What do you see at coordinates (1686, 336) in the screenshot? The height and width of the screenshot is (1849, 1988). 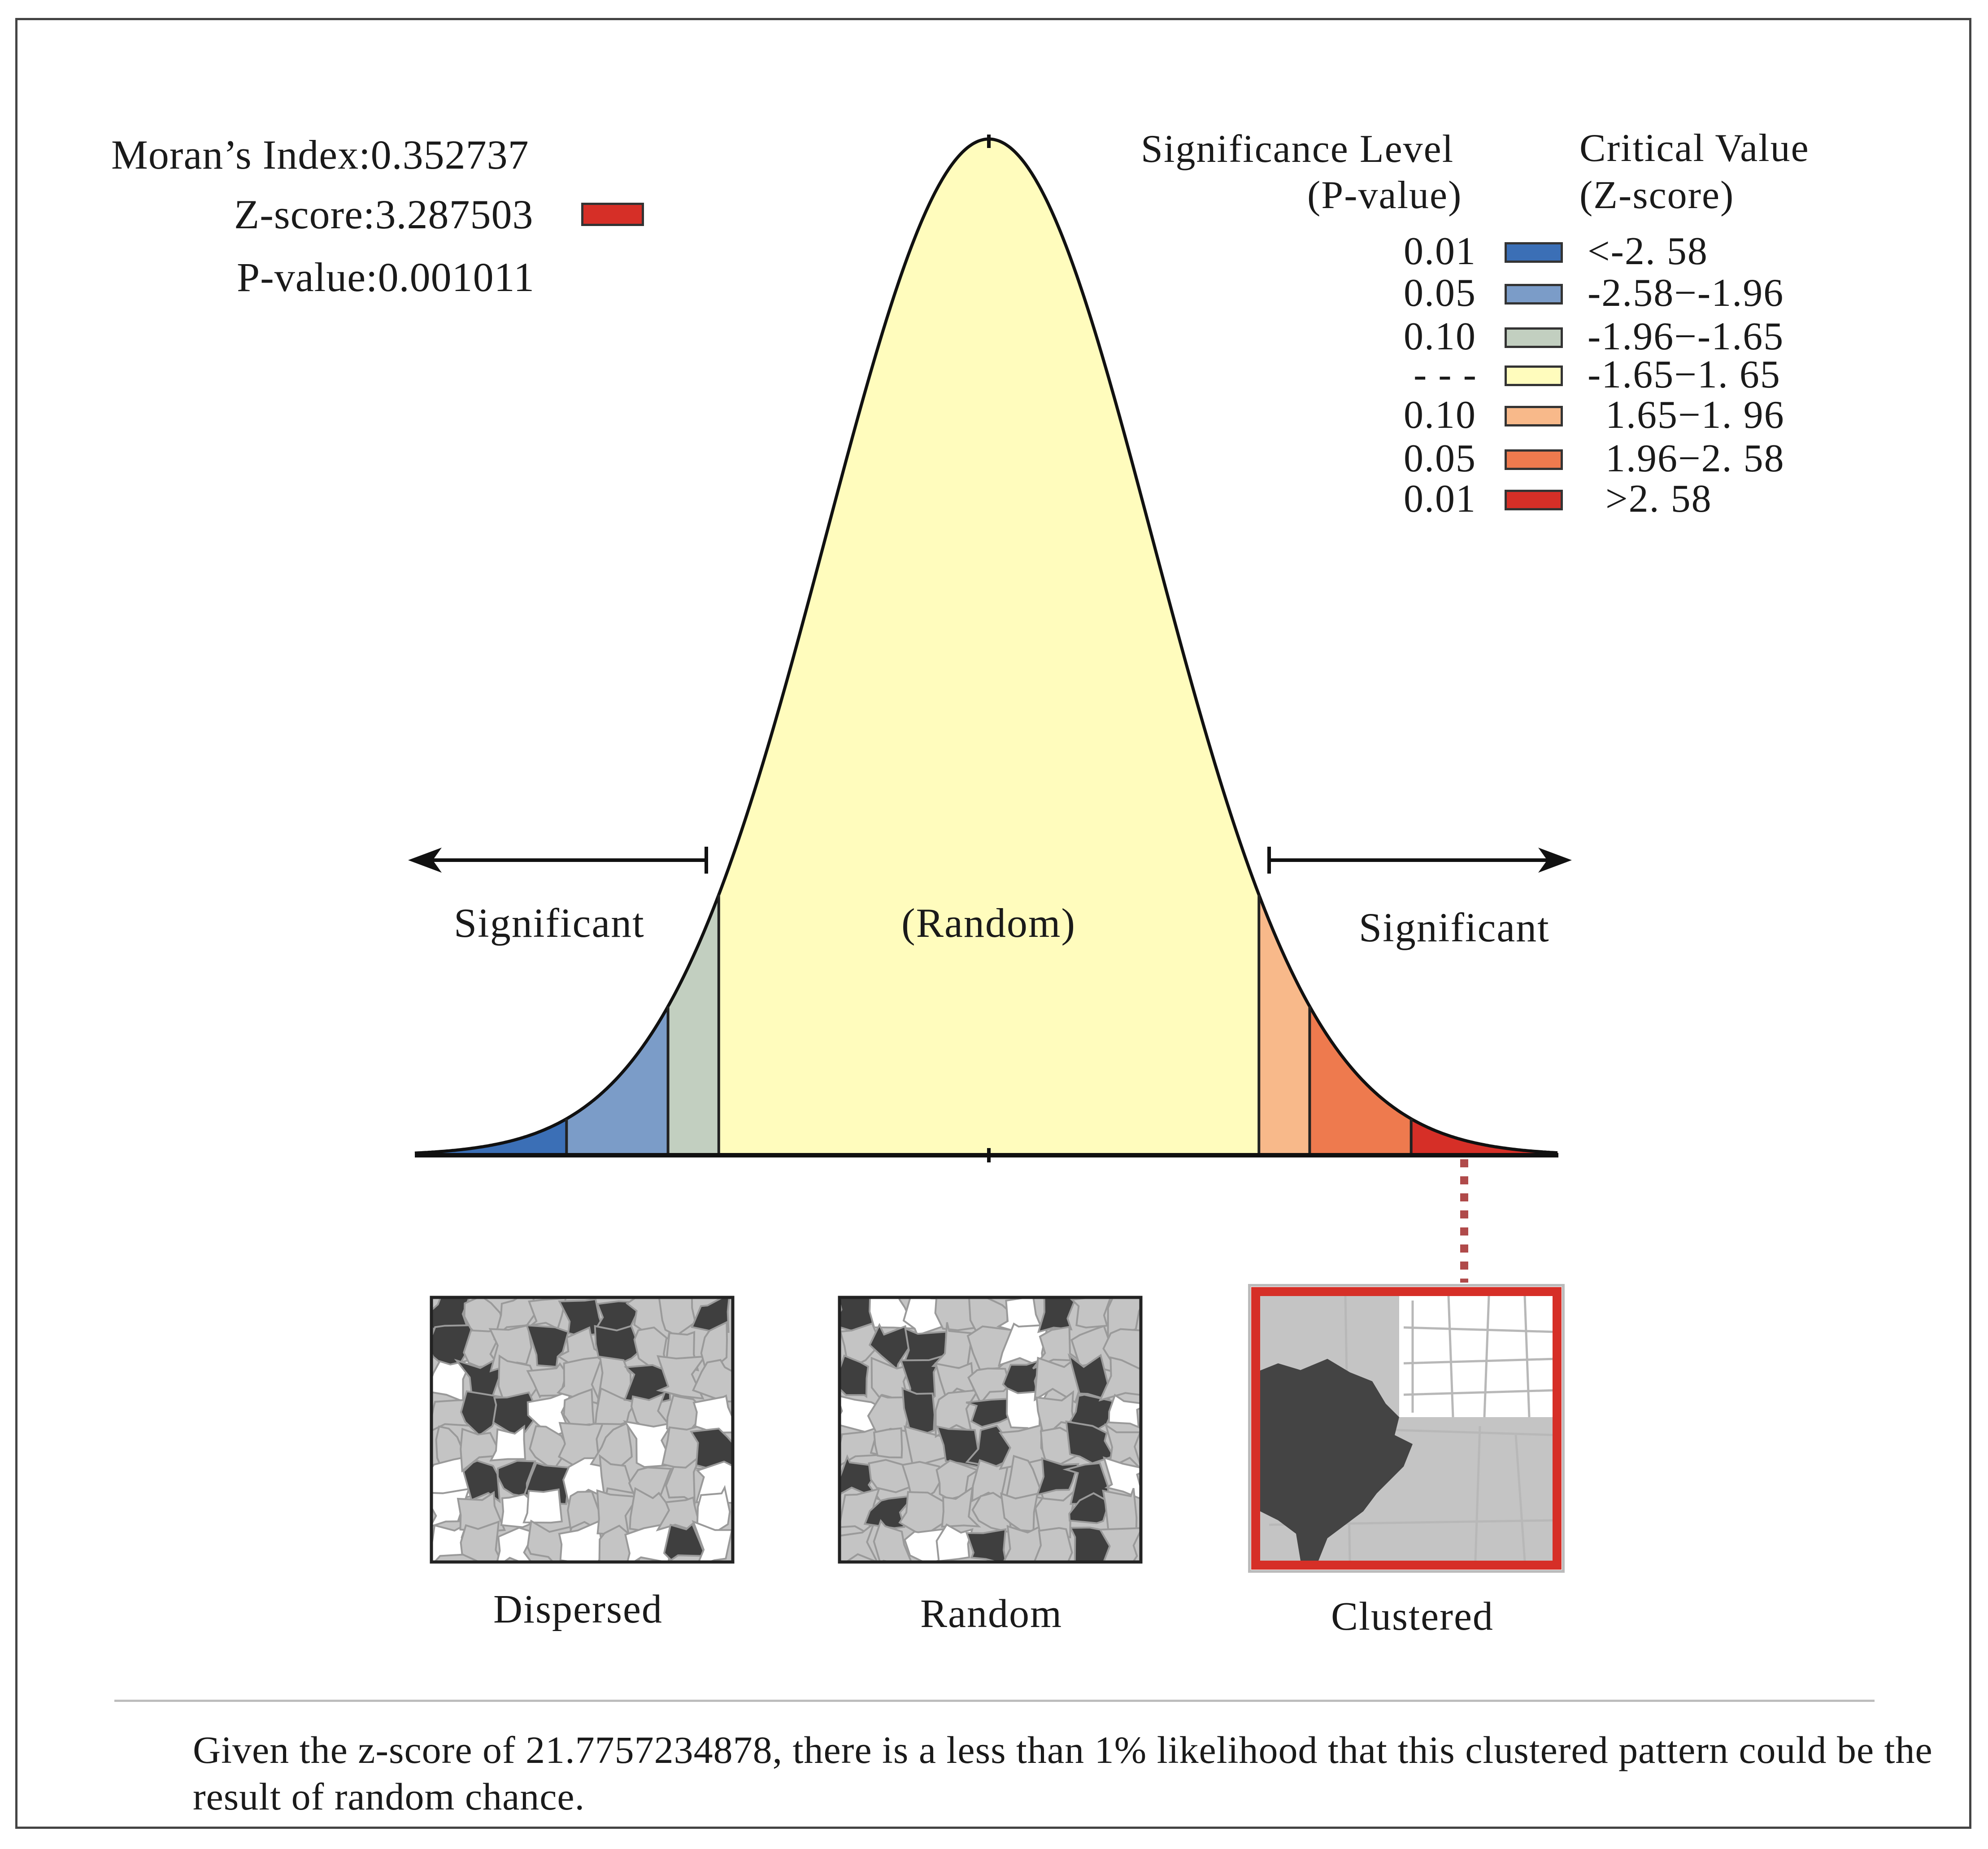 I see `legend-row-z-range: -1.96−-1.65` at bounding box center [1686, 336].